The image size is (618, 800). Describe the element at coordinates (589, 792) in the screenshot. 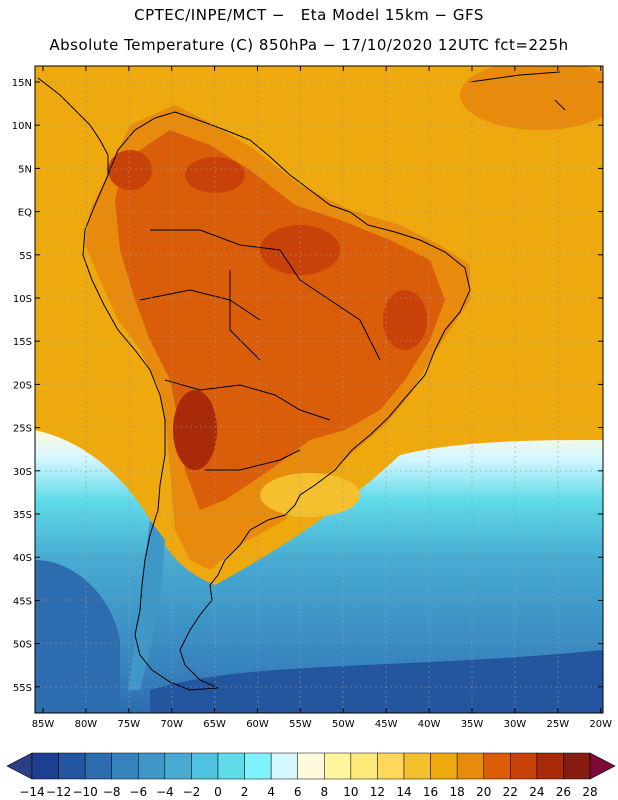

I see `colorbar-label: 28` at that location.